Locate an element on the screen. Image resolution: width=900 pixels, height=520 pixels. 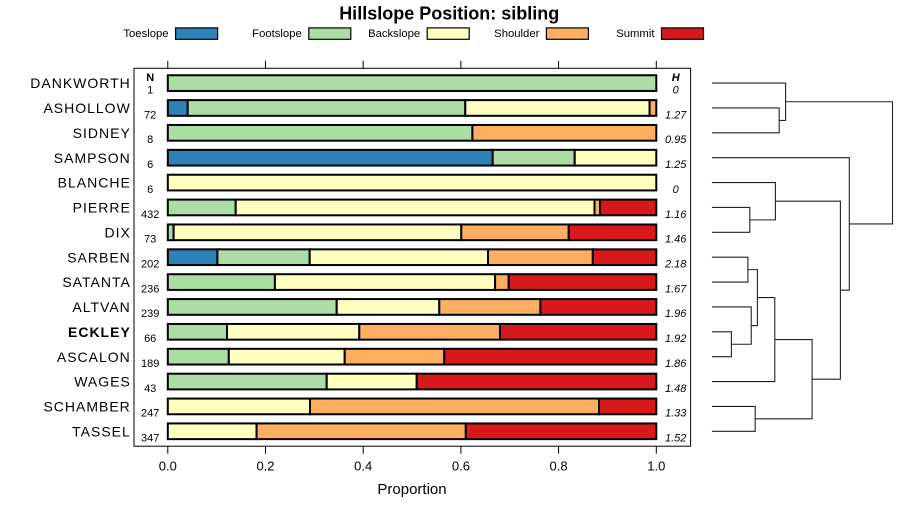
svg-text: ASHOLLOW is located at coordinates (86, 108).